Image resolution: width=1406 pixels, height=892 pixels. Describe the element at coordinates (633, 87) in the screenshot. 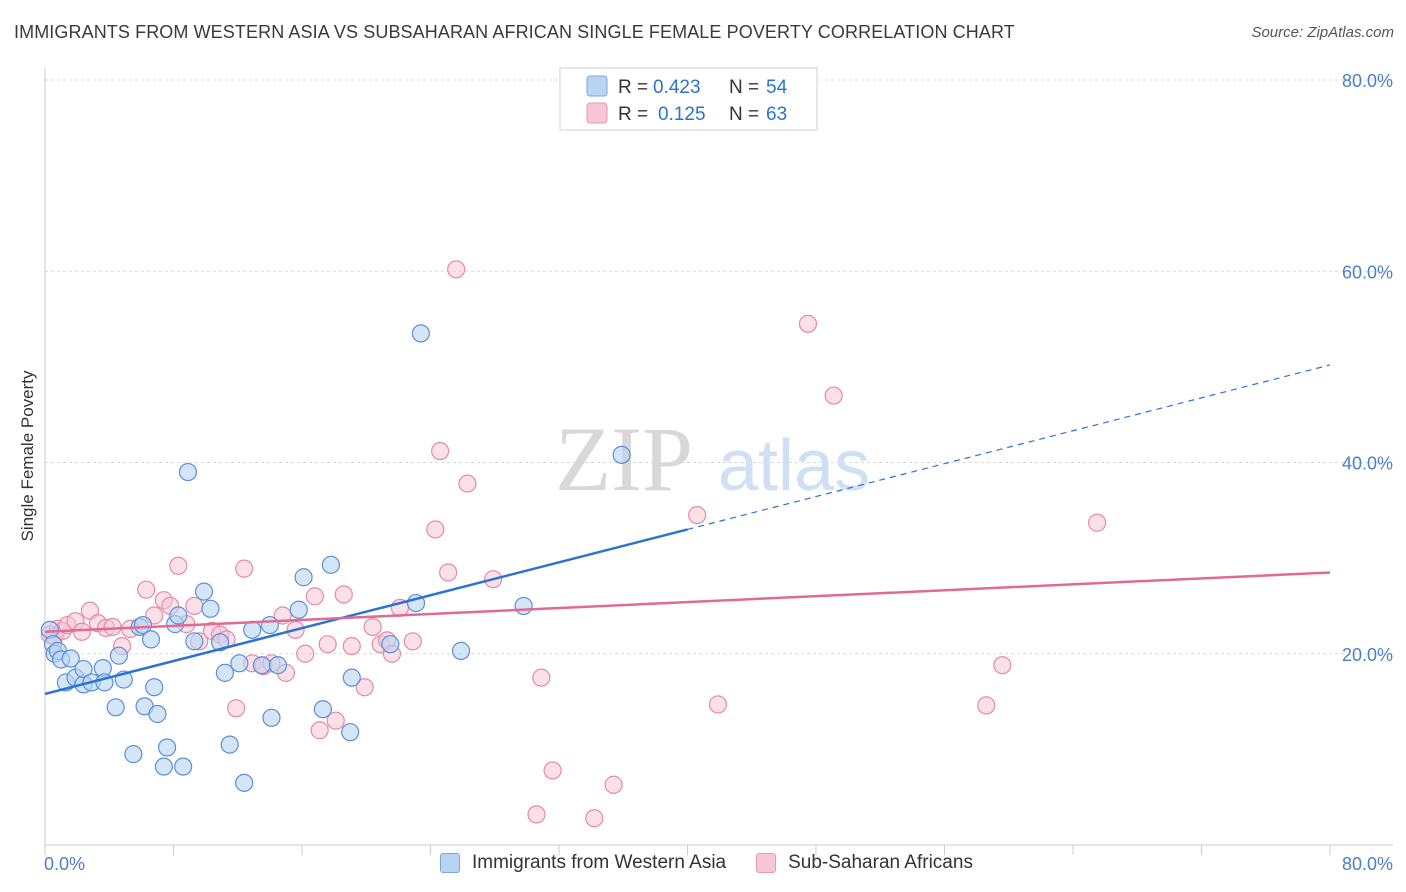

I see `legend-r-label-1: R =` at that location.